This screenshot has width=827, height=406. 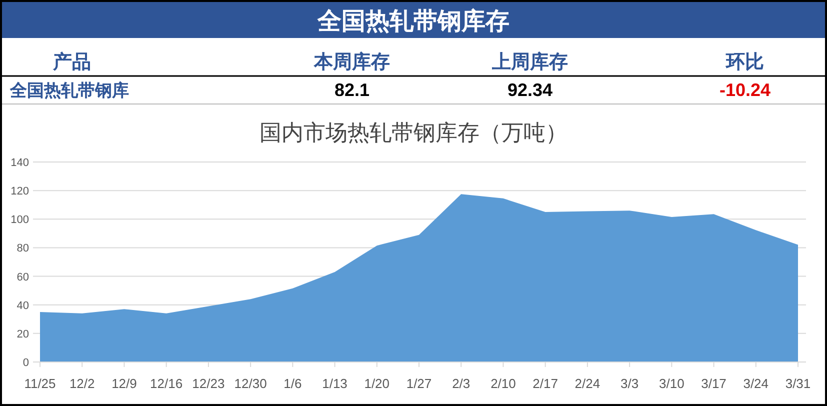 I want to click on chart-title: 国内市场热轧带钢库存（万吨）, so click(x=414, y=132).